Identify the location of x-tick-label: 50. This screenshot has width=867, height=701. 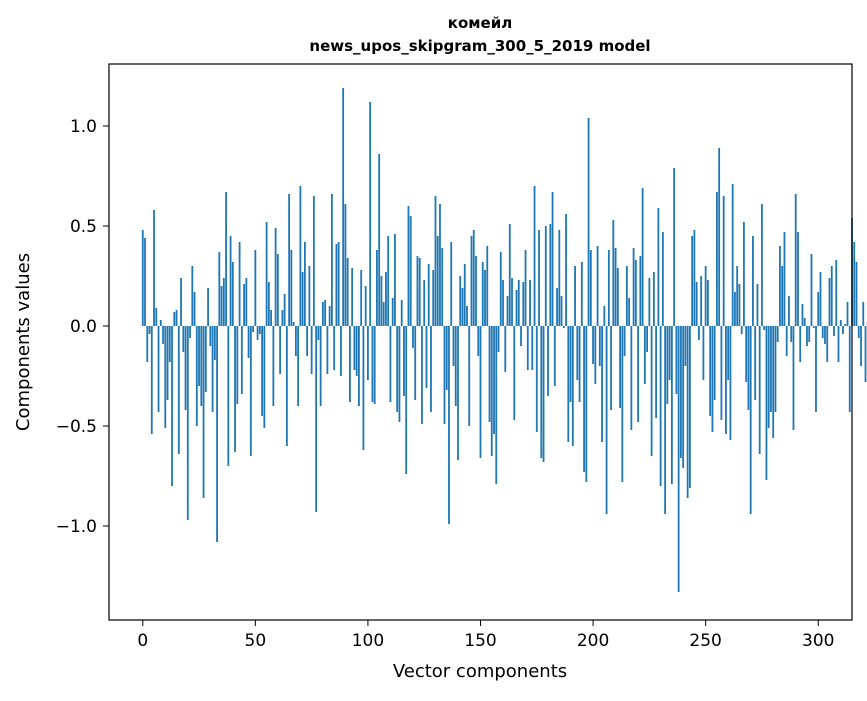
(256, 641).